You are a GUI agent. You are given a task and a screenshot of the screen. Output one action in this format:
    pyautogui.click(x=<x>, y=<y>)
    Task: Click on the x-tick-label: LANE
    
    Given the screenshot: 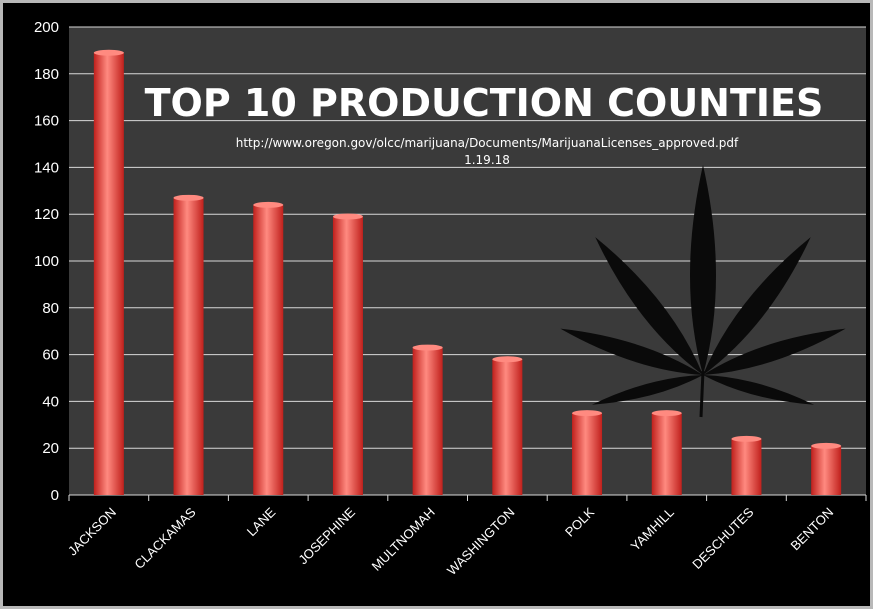 What is the action you would take?
    pyautogui.click(x=261, y=521)
    